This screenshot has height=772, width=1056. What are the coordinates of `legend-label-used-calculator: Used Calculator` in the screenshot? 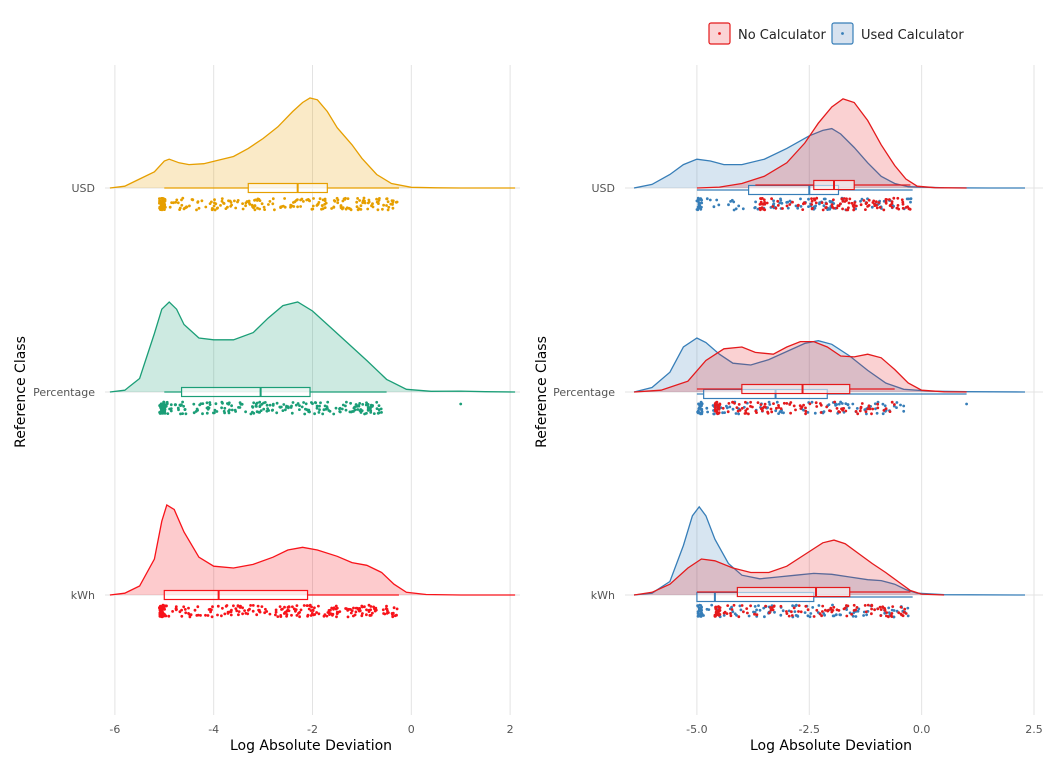 It's located at (912, 35).